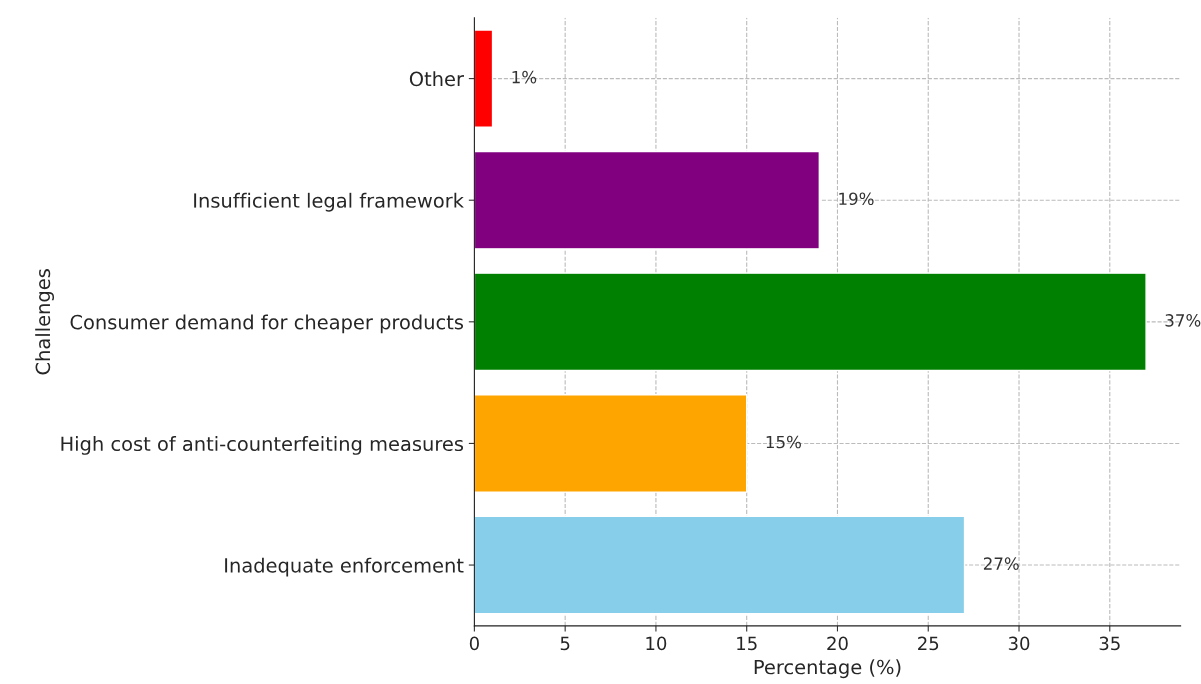 This screenshot has width=1201, height=684. I want to click on x-tick-label: 5, so click(565, 643).